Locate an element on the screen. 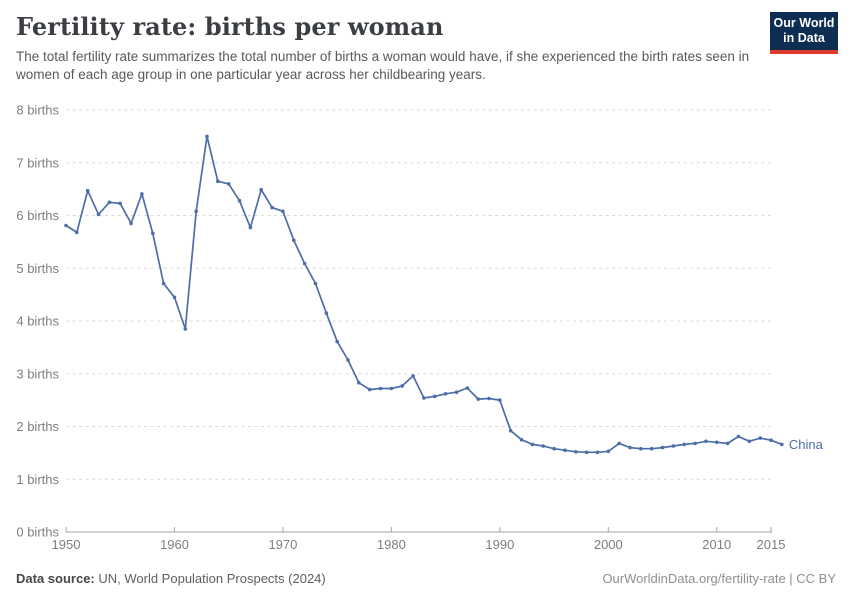 The image size is (850, 600). x-tick-label: 2010 is located at coordinates (716, 544).